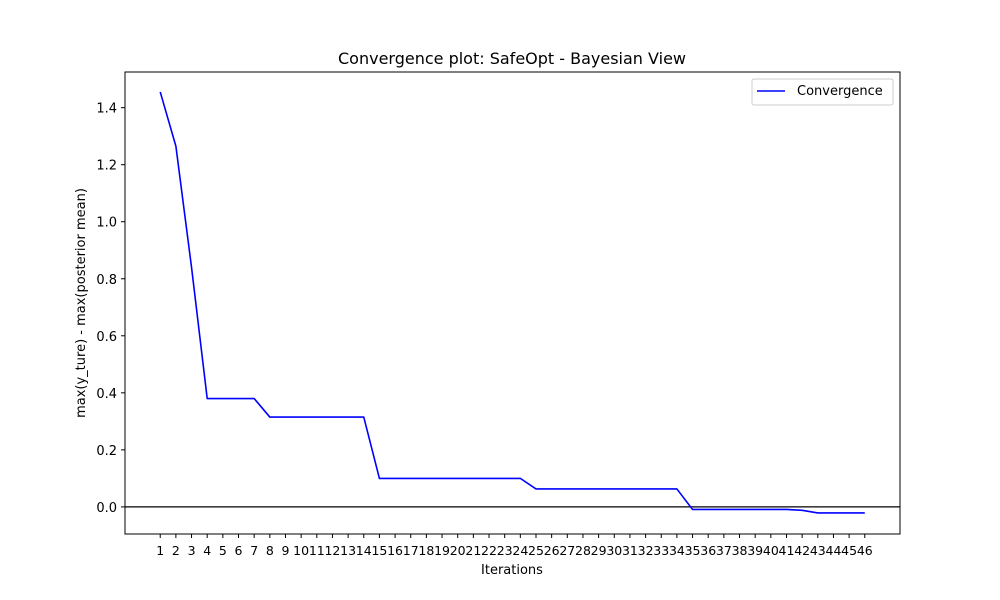 Image resolution: width=1000 pixels, height=600 pixels. I want to click on x-tick-label: 34, so click(677, 550).